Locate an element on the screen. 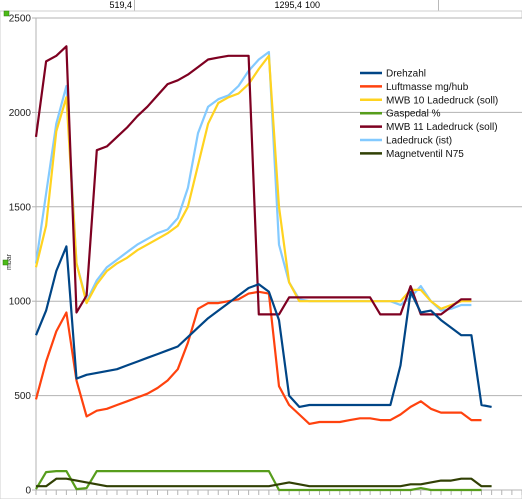 The image size is (522, 499). legend-label-4: MWB 11 Ladedruck (soll) is located at coordinates (442, 127).